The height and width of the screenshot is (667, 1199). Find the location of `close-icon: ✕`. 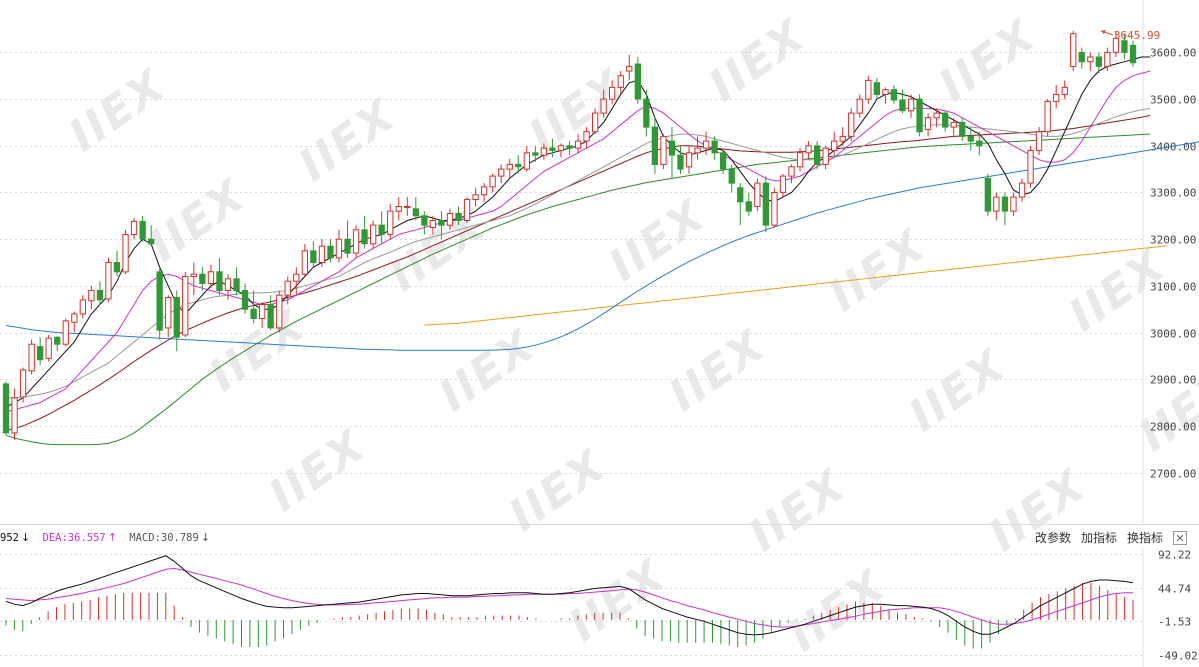

close-icon: ✕ is located at coordinates (1180, 538).